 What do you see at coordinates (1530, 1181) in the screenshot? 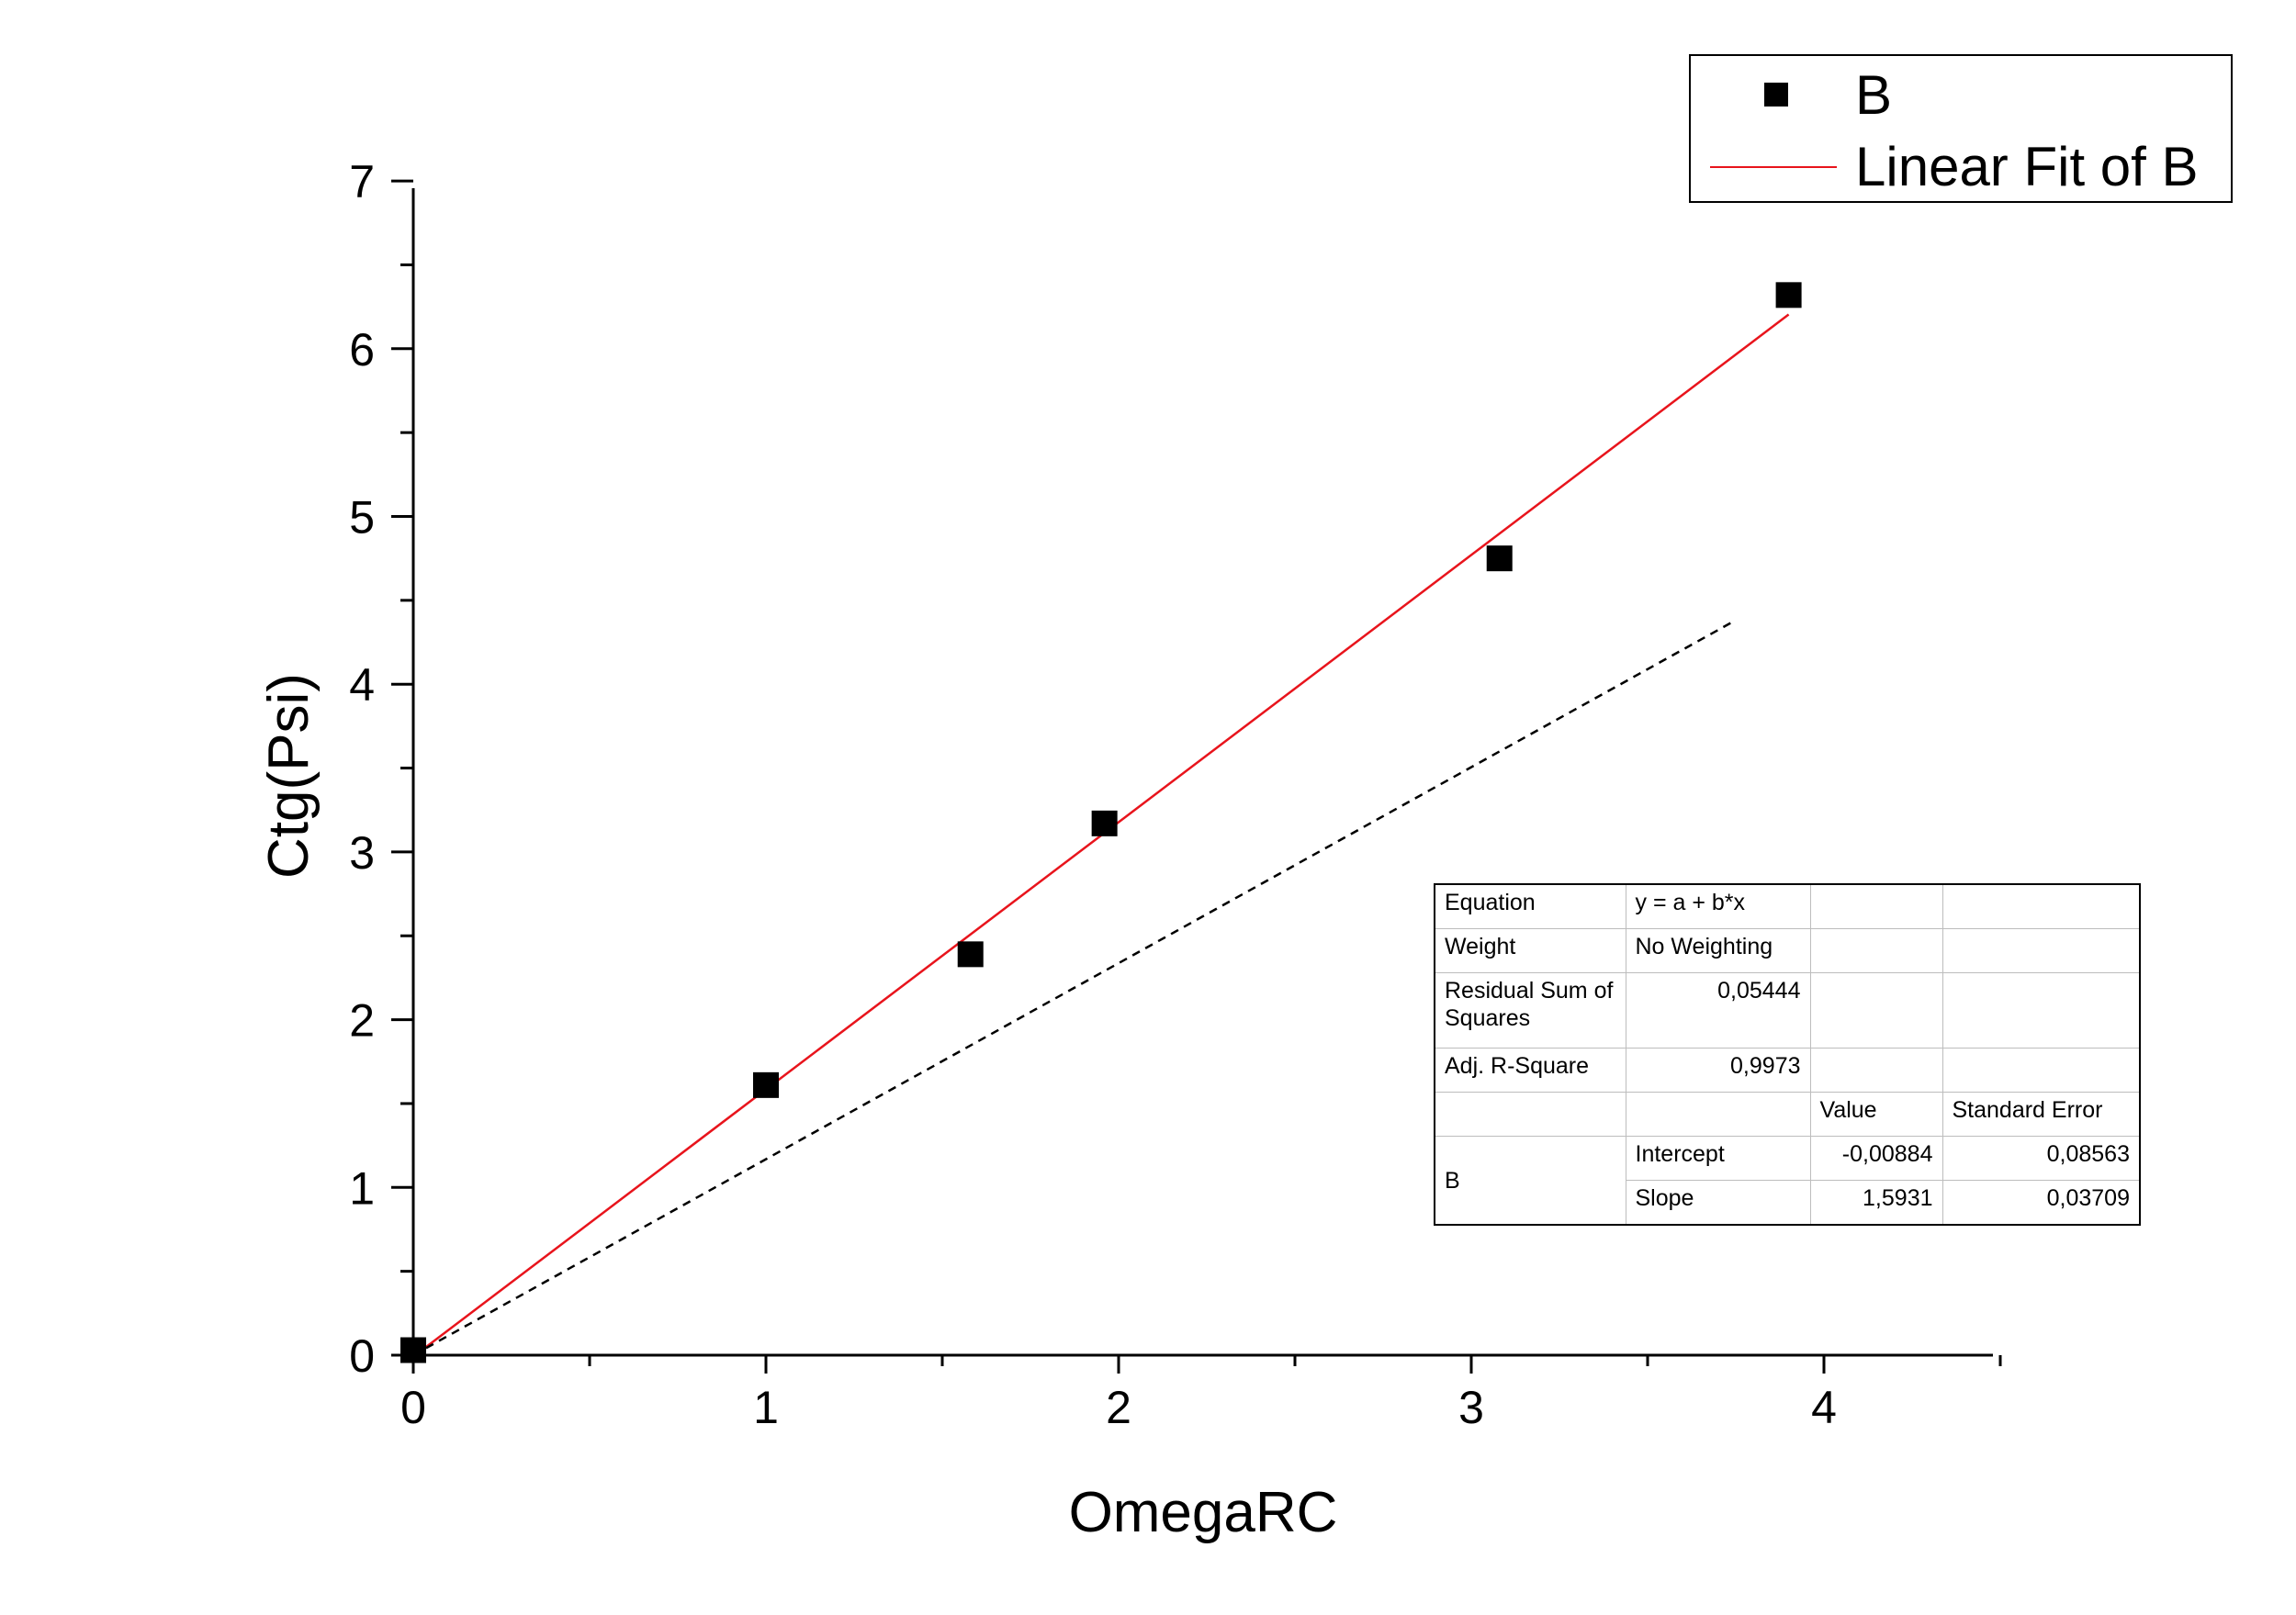
I see `group-label: B` at bounding box center [1530, 1181].